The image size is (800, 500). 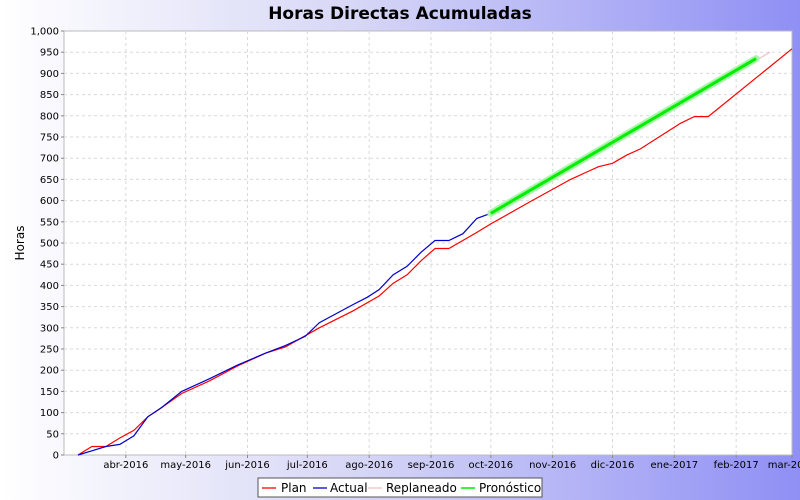 What do you see at coordinates (49, 116) in the screenshot?
I see `y-tick-label: 800` at bounding box center [49, 116].